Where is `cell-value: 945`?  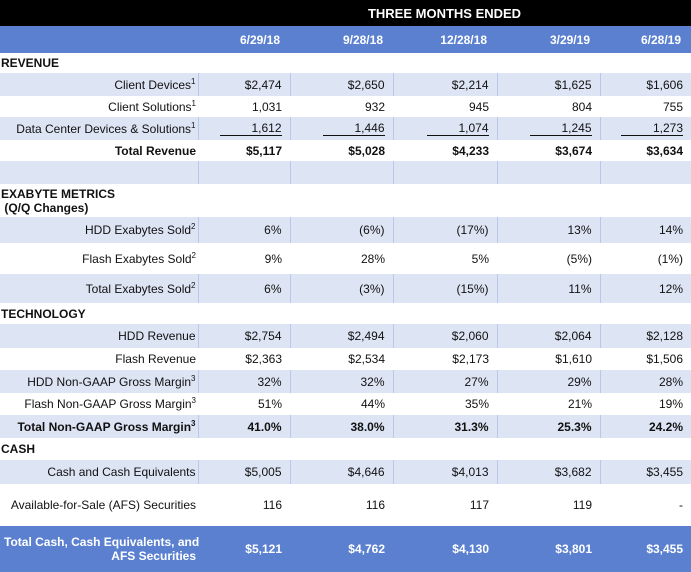
cell-value: 945 is located at coordinates (478, 106).